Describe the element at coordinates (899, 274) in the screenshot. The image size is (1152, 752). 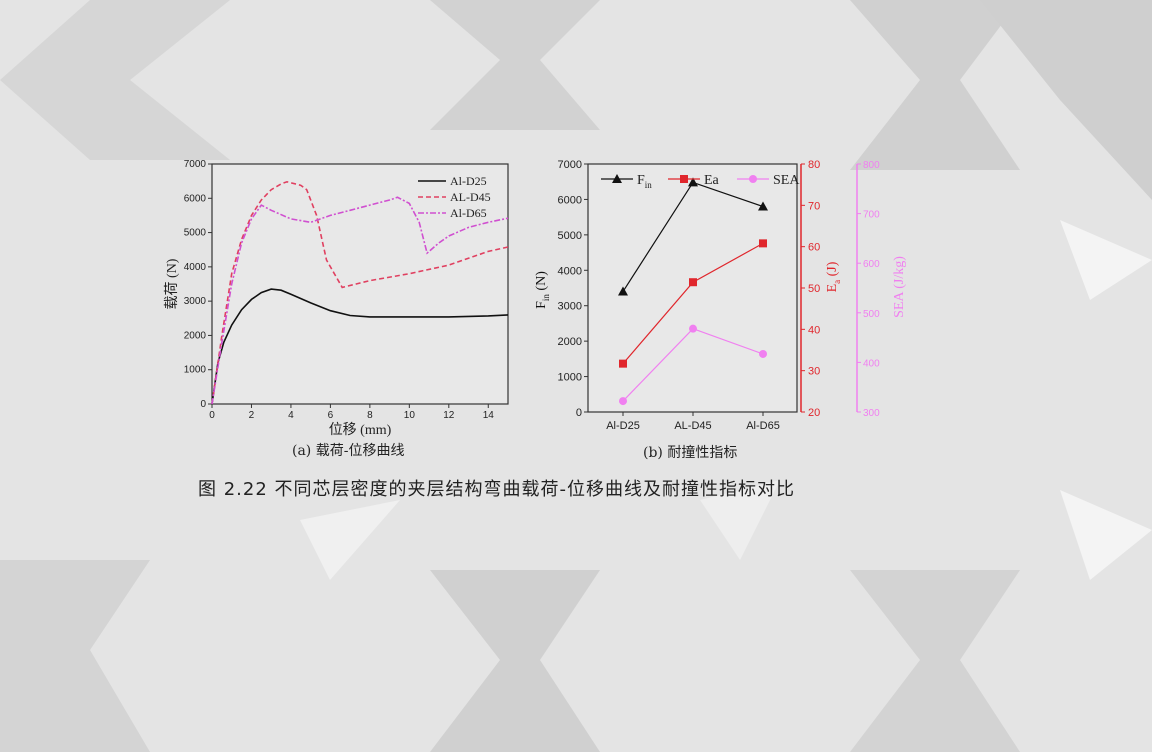
I see `sea-axis-label-unit: (J/kg)` at that location.